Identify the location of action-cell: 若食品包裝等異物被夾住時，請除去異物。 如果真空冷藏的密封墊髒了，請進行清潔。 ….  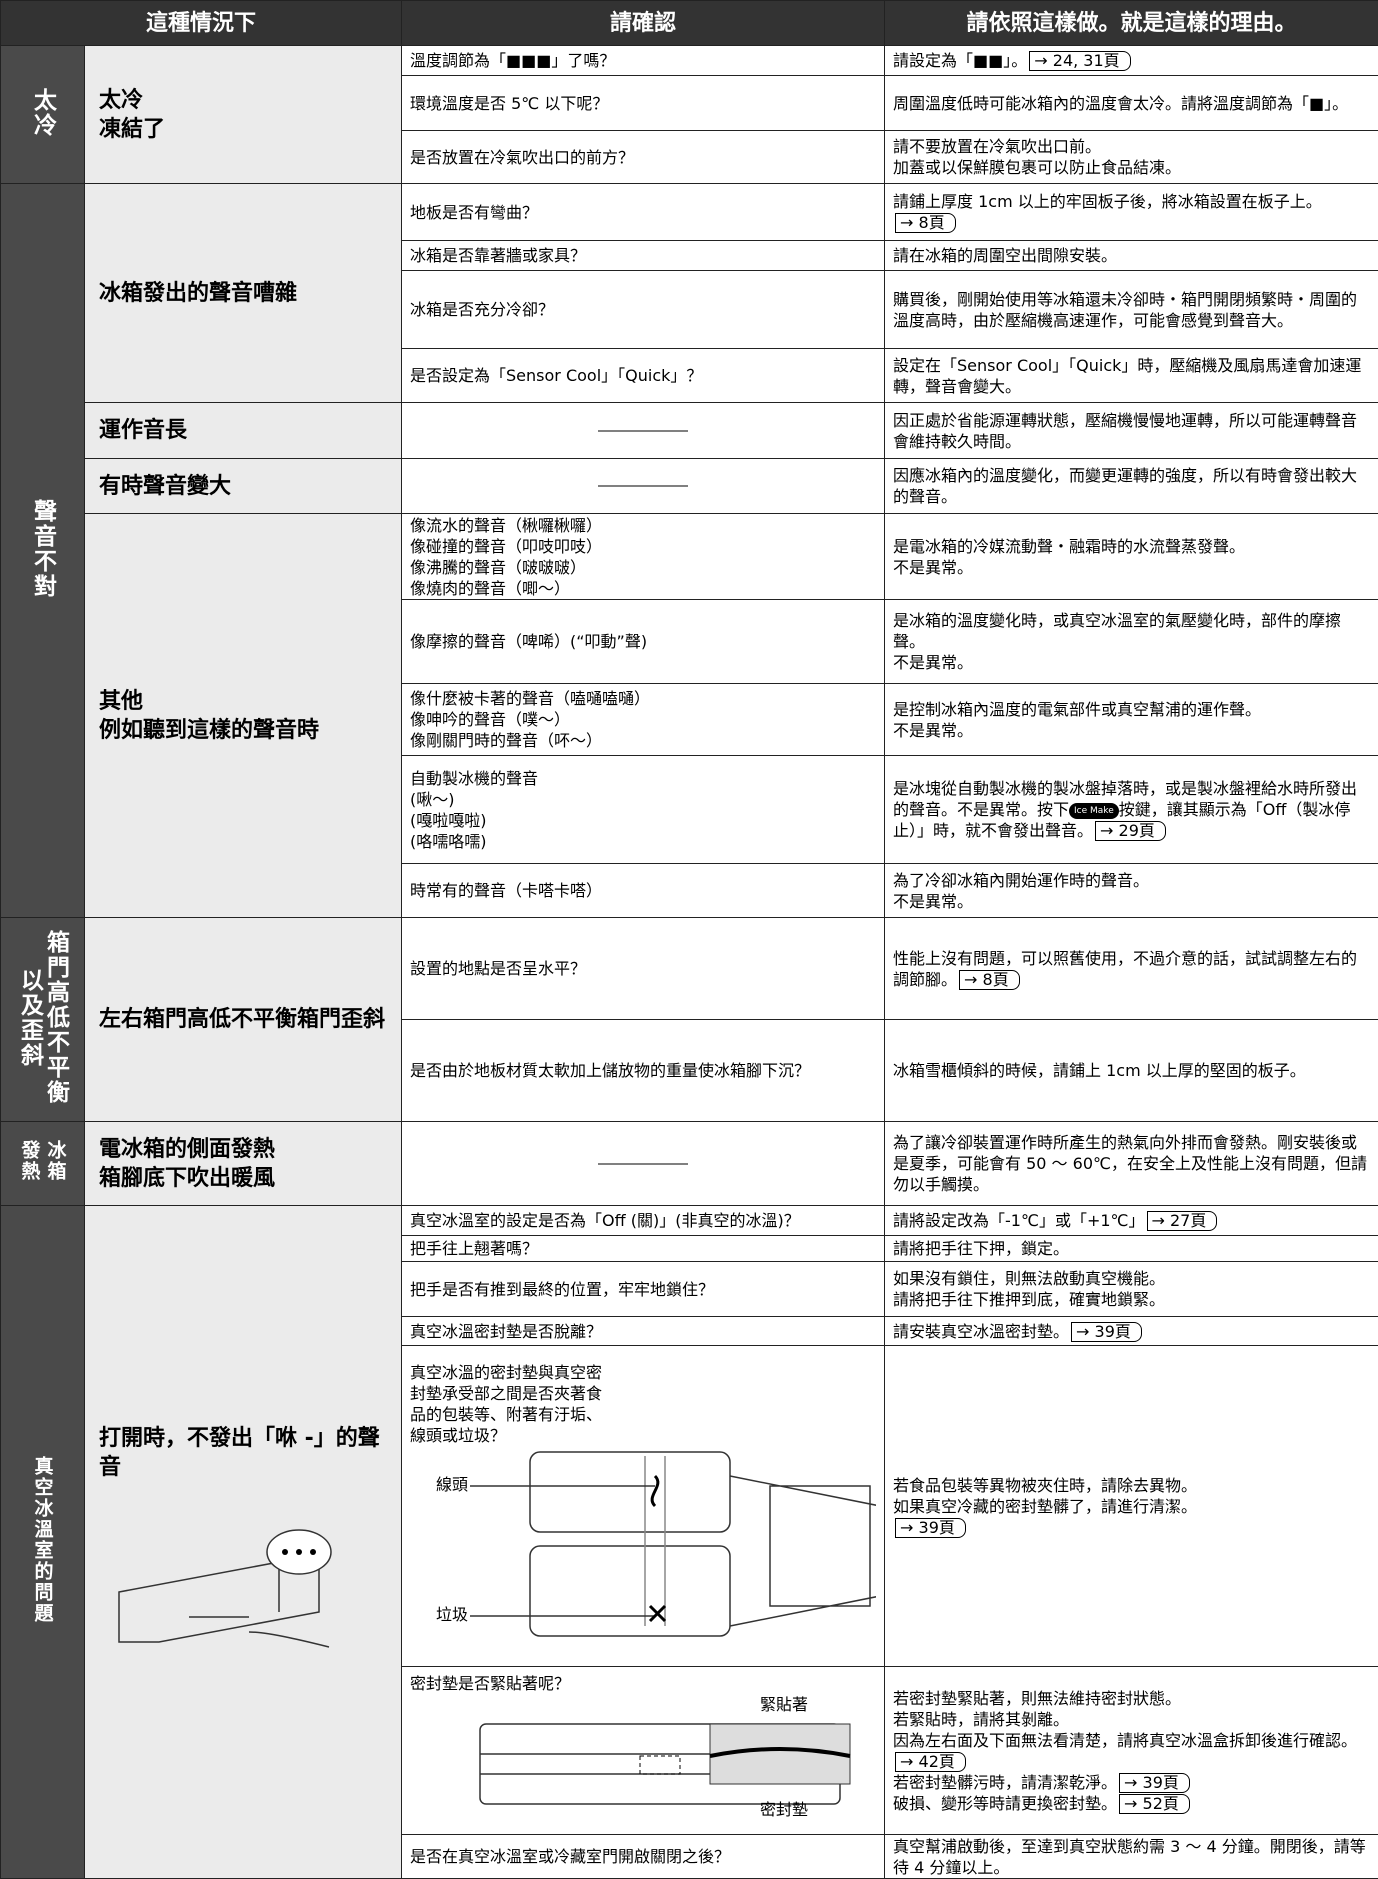
(1131, 1506).